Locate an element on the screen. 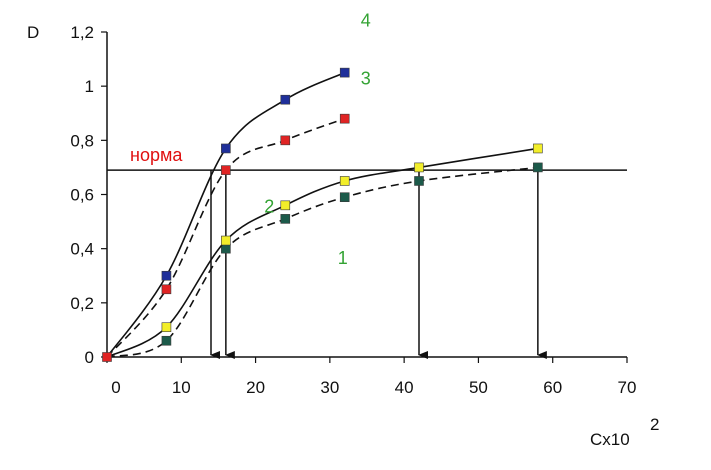  series-2-label: 2 is located at coordinates (269, 206).